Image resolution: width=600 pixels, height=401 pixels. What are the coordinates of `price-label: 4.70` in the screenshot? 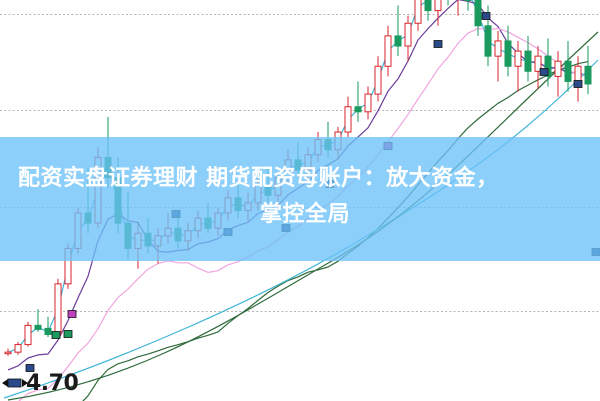 It's located at (52, 383).